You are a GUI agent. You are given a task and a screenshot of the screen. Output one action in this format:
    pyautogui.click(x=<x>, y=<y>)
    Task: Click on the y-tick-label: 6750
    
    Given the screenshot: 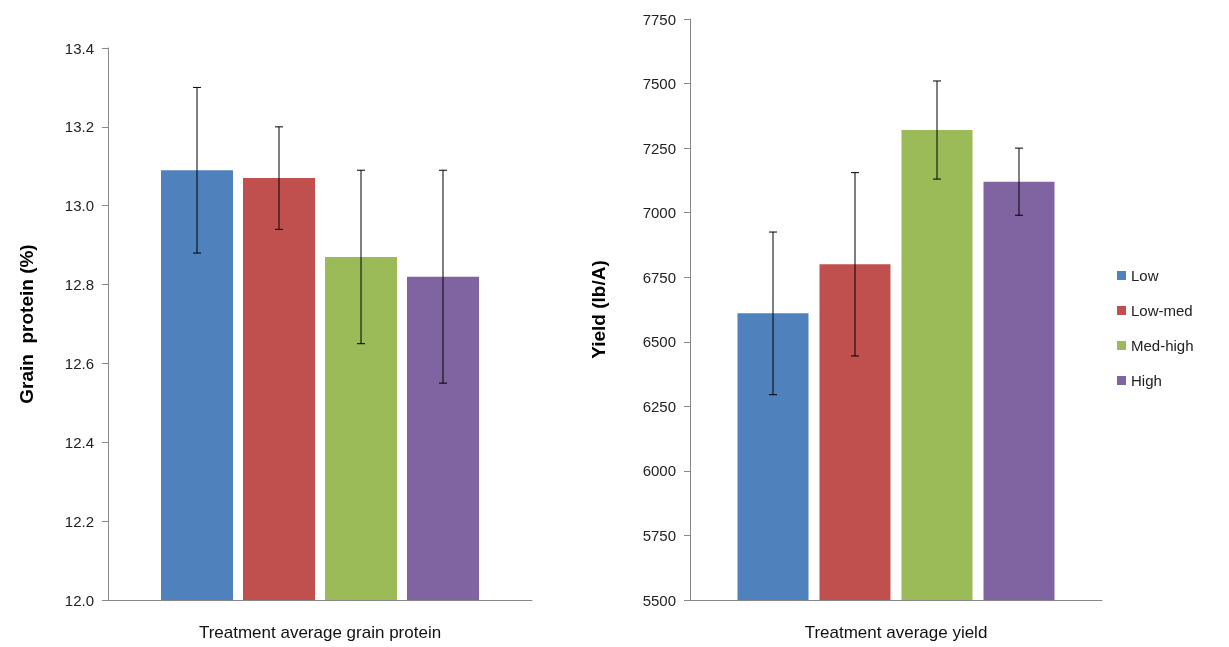 What is the action you would take?
    pyautogui.click(x=659, y=277)
    